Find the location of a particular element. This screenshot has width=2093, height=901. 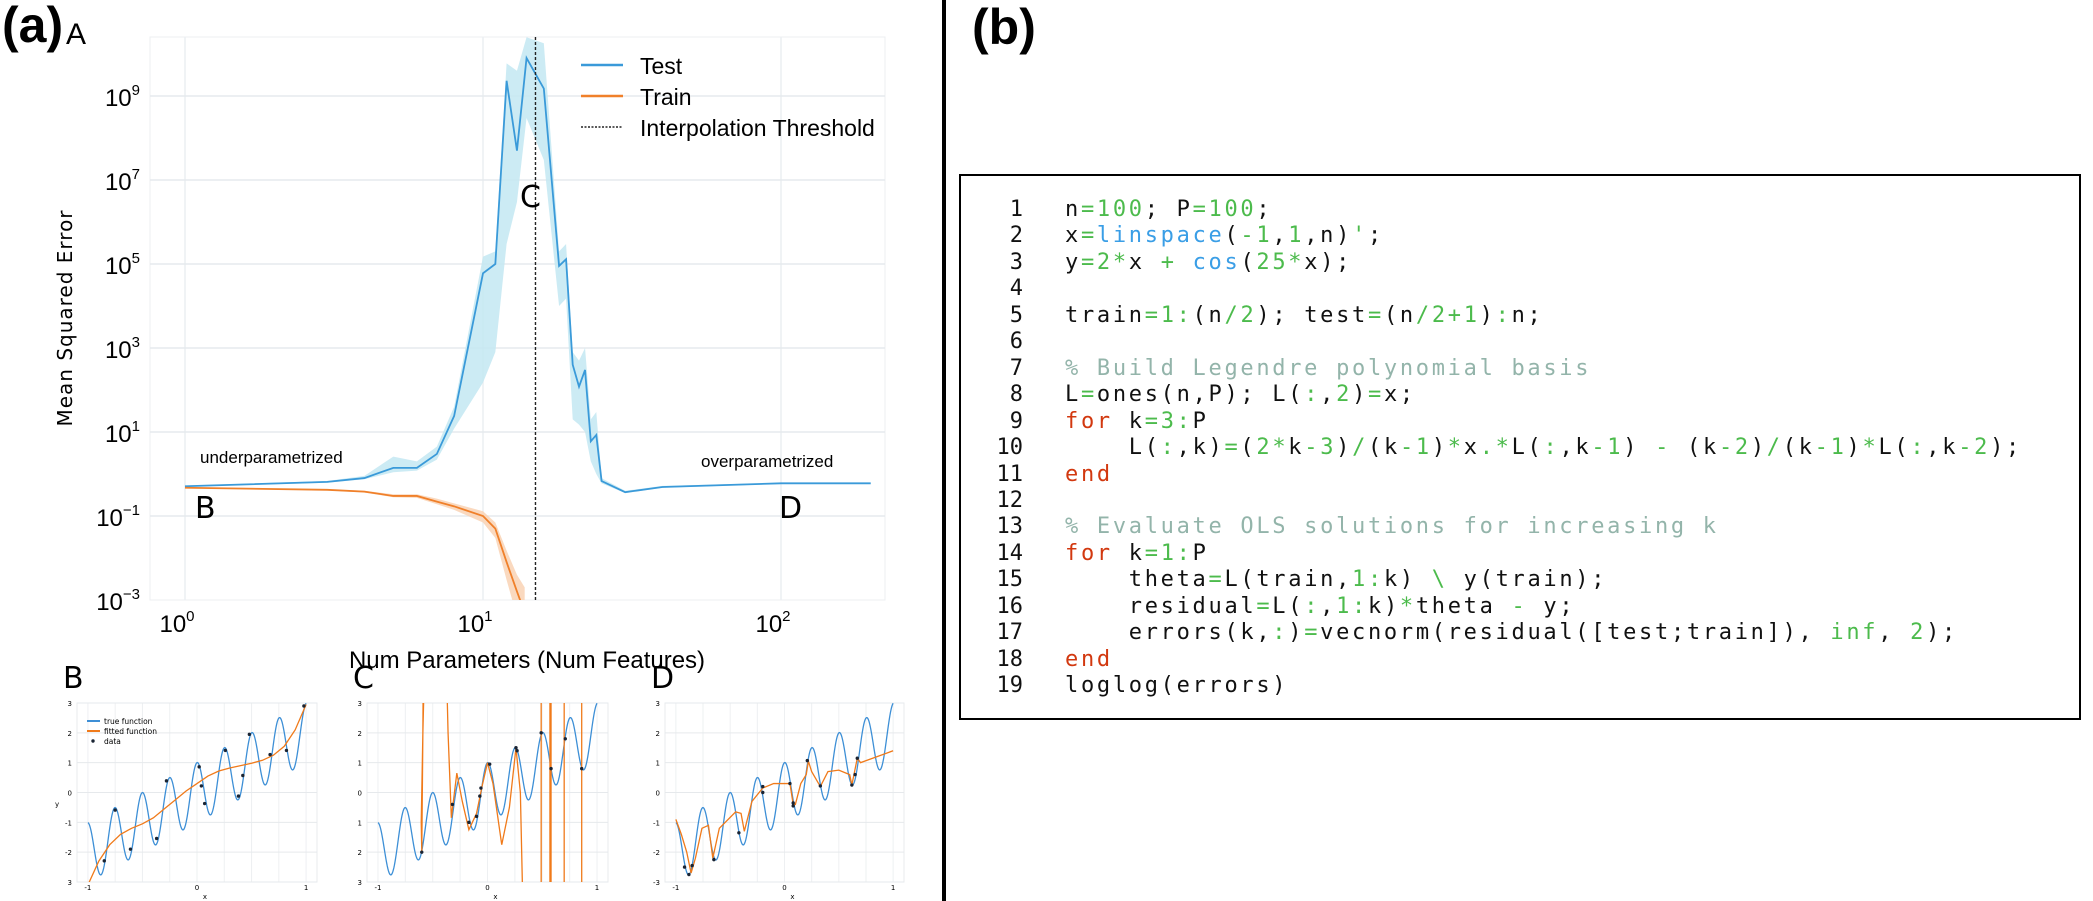

x-tick-label: 10² is located at coordinates (772, 623).